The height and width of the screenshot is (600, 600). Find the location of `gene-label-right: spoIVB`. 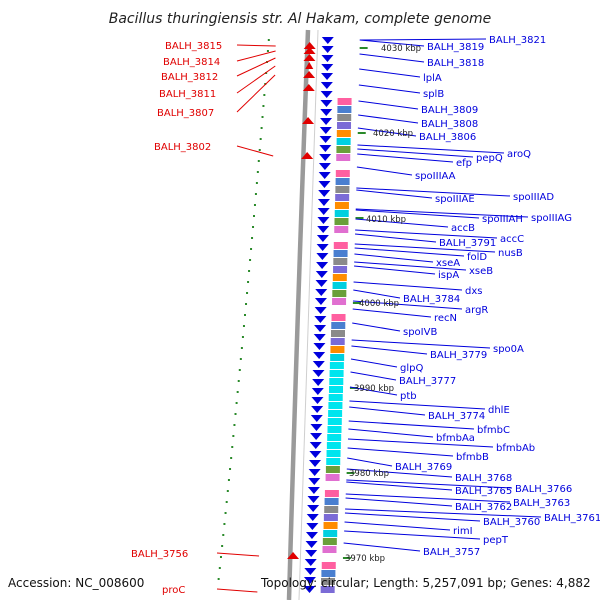

gene-label-right: spoIVB is located at coordinates (420, 332).